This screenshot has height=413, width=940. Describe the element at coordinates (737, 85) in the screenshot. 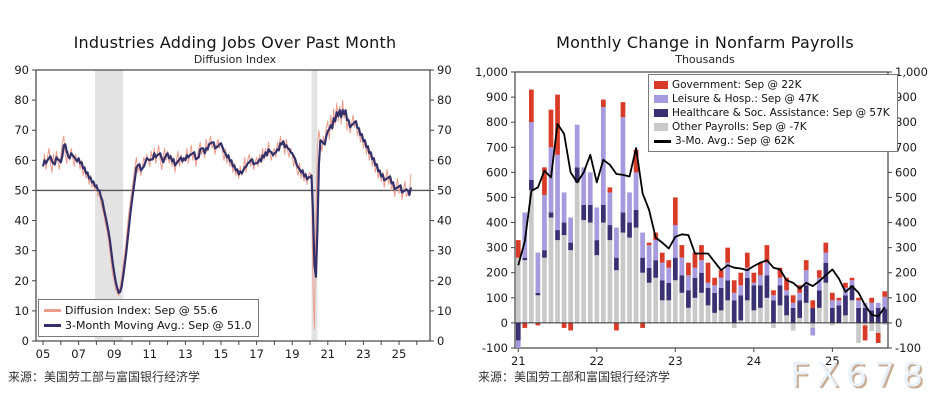

I see `legend-label: Government: Sep @ 22K` at that location.